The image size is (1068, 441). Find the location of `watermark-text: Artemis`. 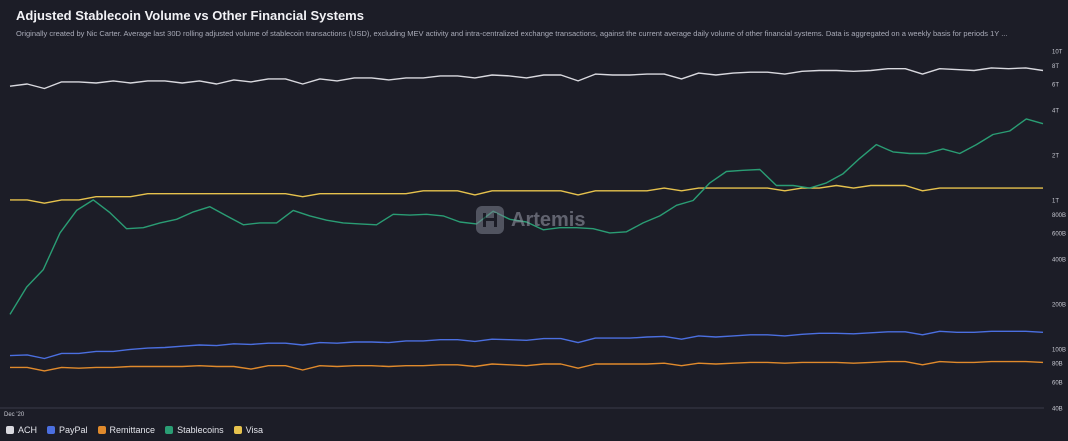

watermark-text: Artemis is located at coordinates (548, 219).